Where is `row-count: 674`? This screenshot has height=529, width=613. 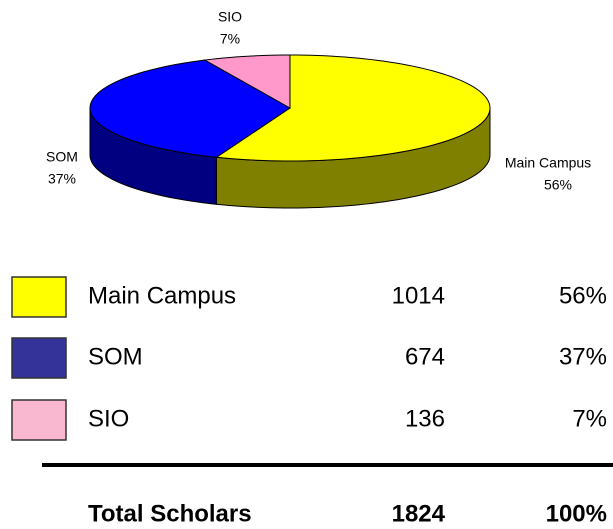
row-count: 674 is located at coordinates (425, 356).